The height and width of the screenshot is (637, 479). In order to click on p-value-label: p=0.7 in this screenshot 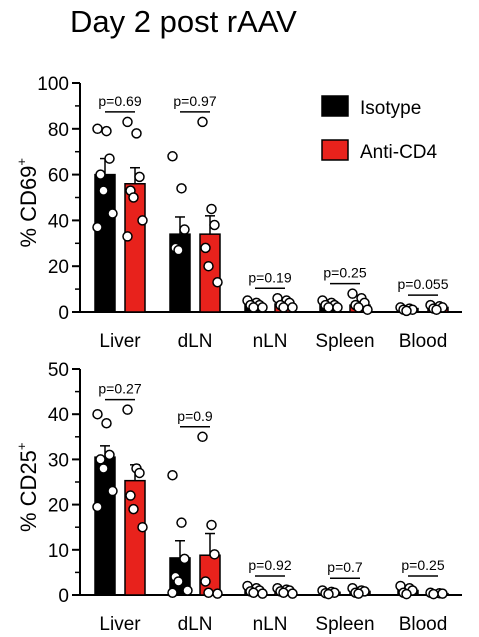, I will do `click(345, 567)`.